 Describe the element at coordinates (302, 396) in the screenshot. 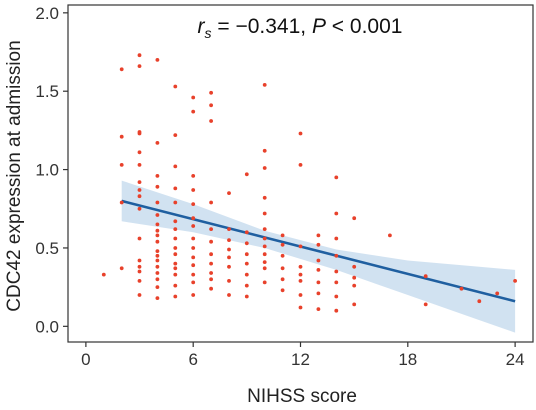

I see `x-axis-title: NIHSS score` at that location.